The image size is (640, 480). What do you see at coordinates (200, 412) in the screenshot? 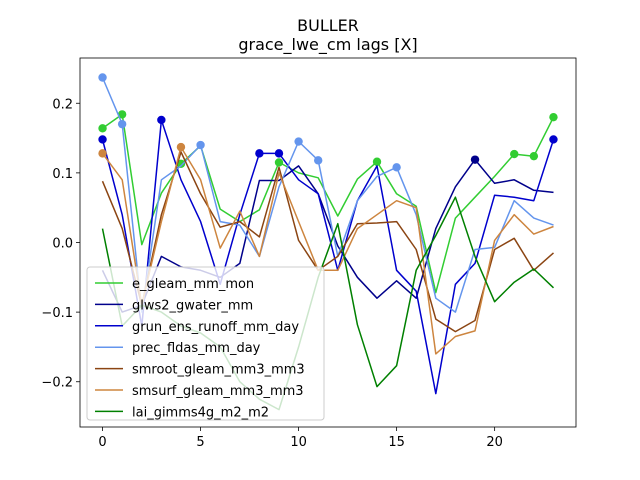
I see `legend-label: lai_gimms4g_m2_m2` at bounding box center [200, 412].